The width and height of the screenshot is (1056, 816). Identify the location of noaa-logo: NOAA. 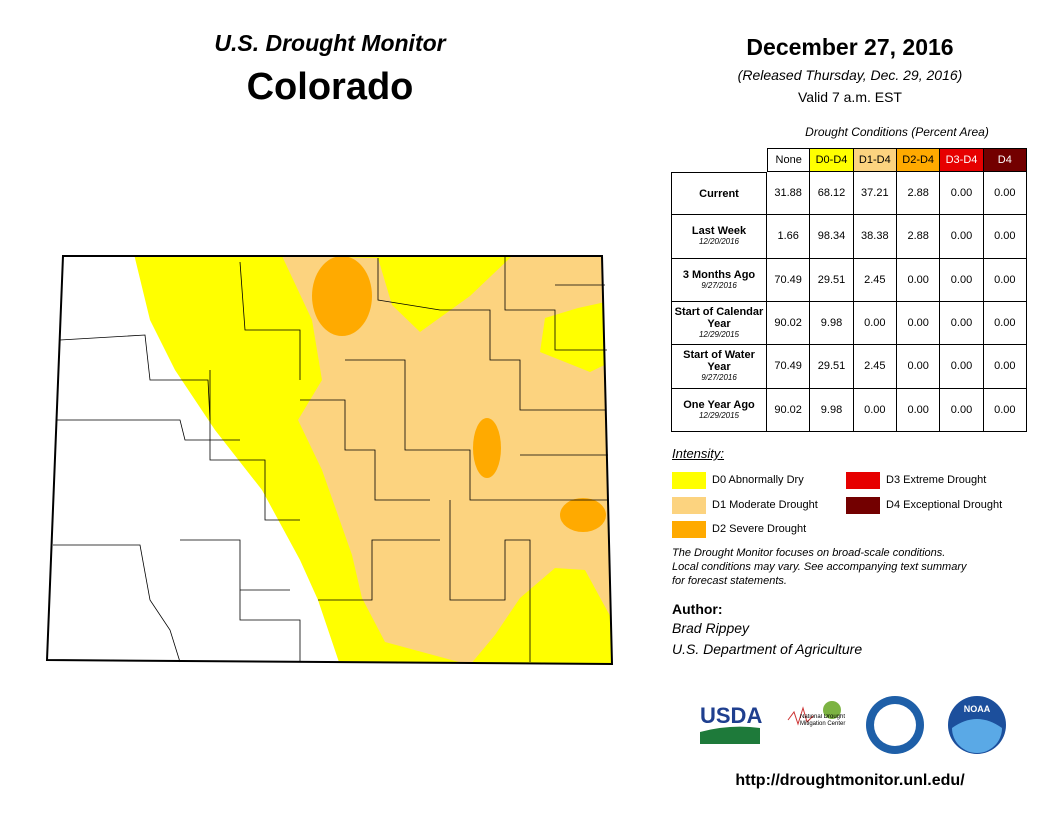
(977, 709).